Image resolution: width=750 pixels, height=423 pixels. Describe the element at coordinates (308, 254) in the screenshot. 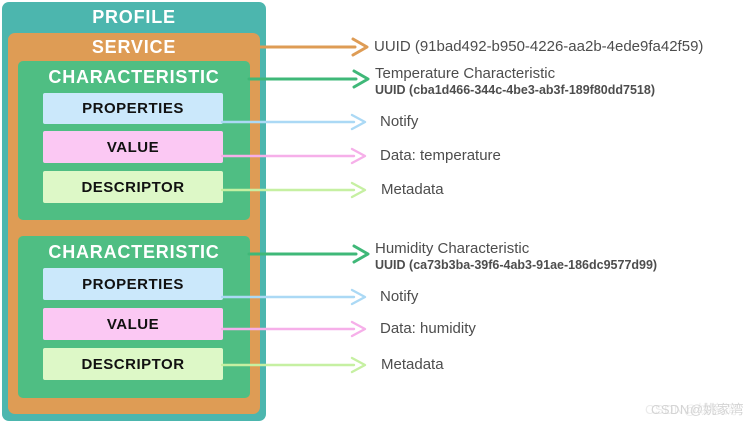

I see `humidity-characteristic-arrow` at that location.